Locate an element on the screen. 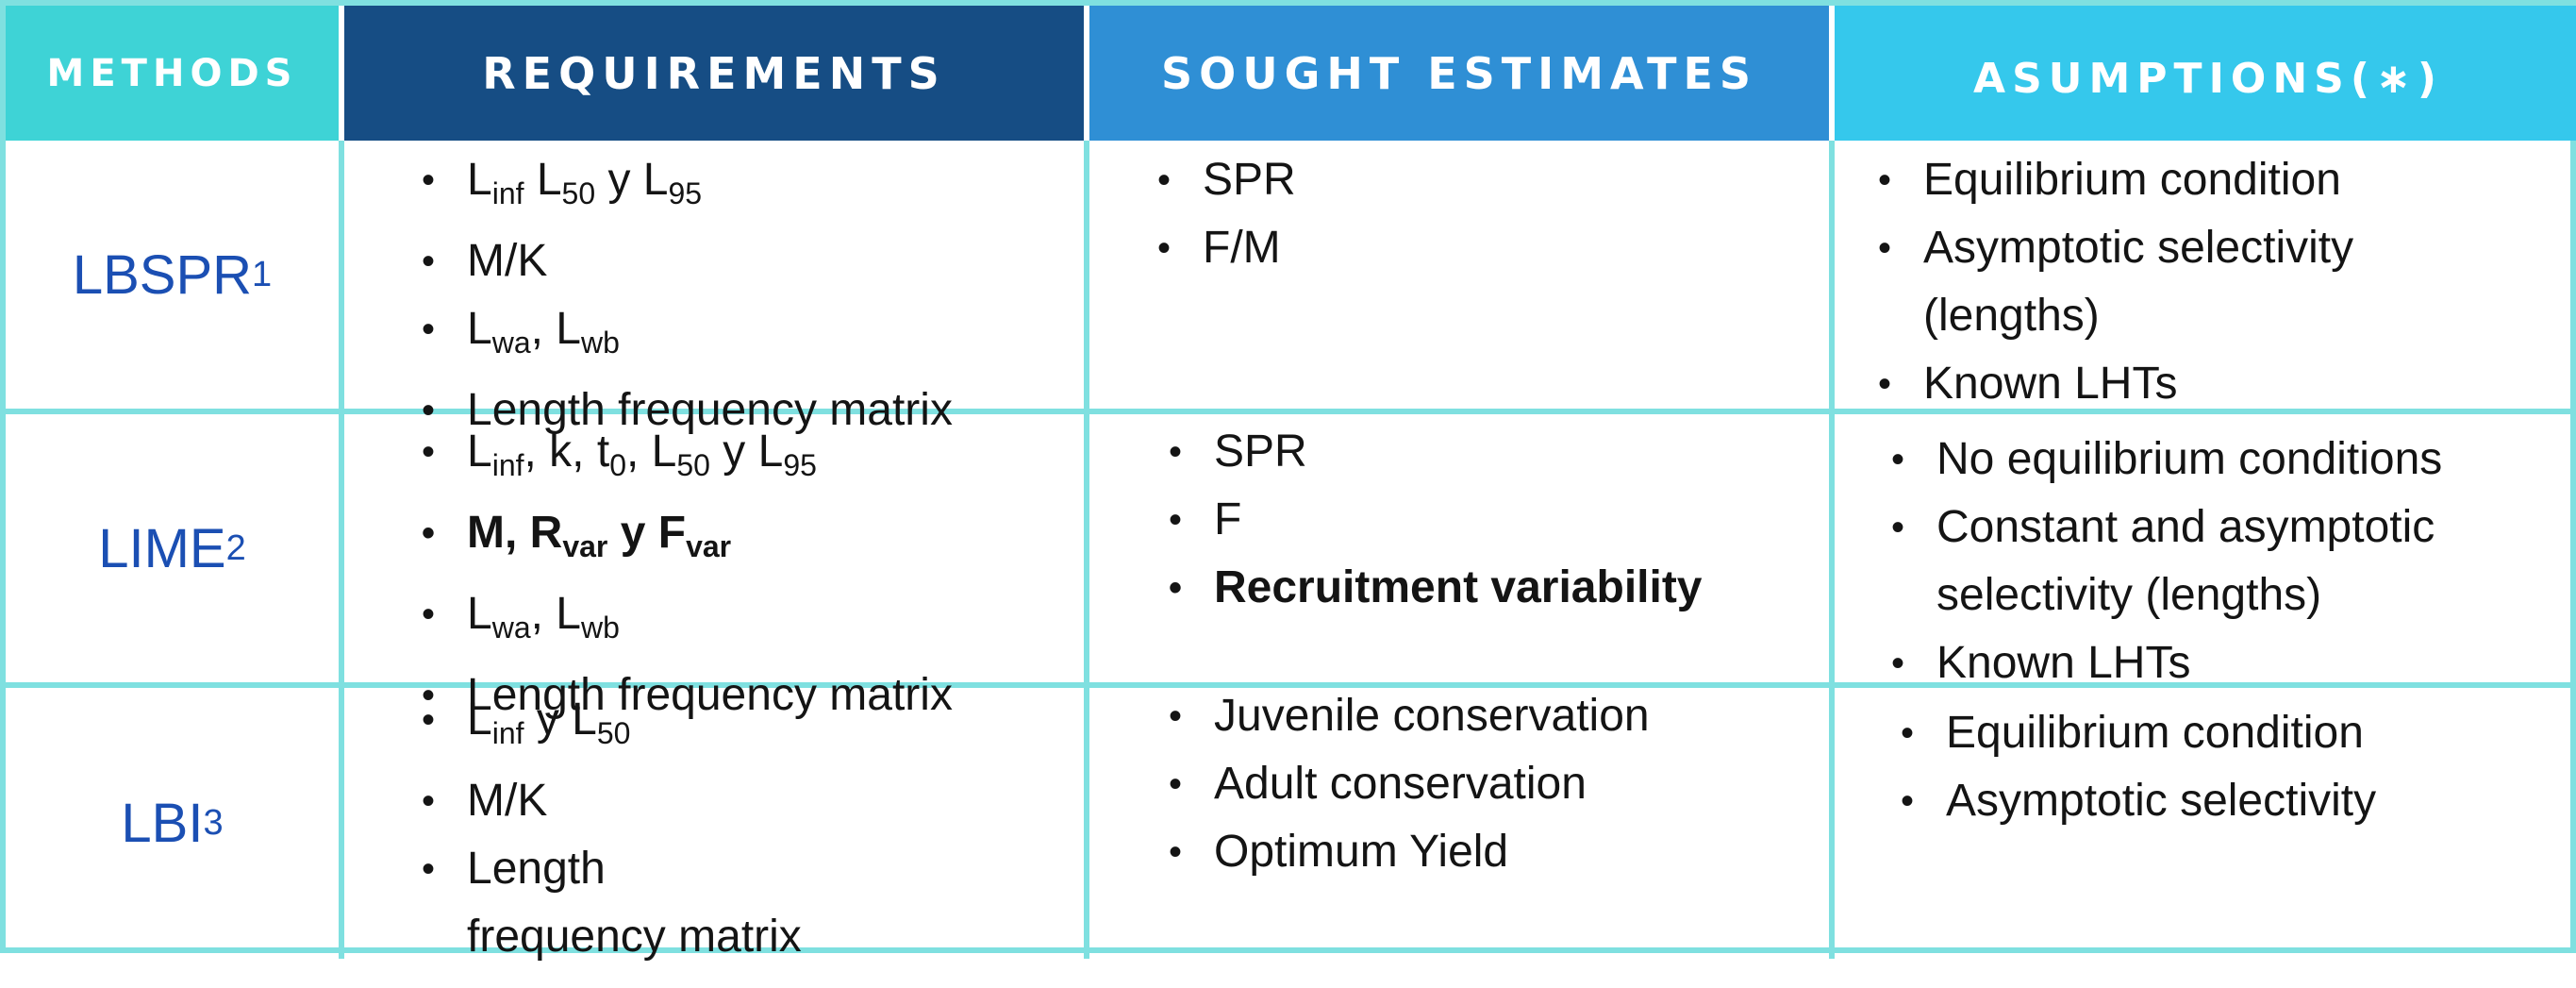 The image size is (2576, 988). list-item: Linf, k, t0, L50 y L95 is located at coordinates (687, 459).